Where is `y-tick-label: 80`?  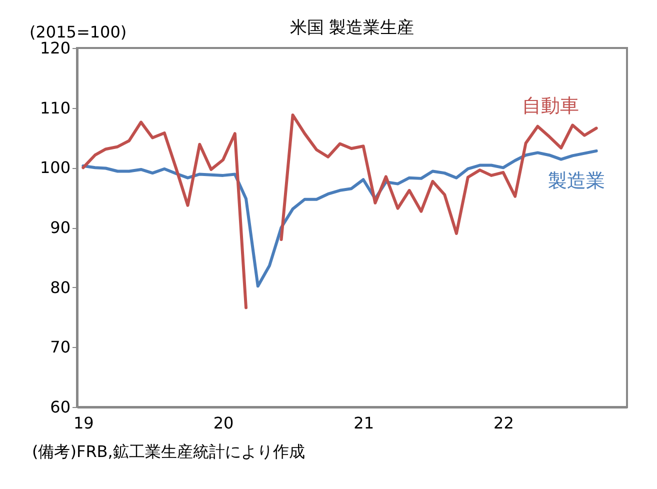
y-tick-label: 80 is located at coordinates (60, 287).